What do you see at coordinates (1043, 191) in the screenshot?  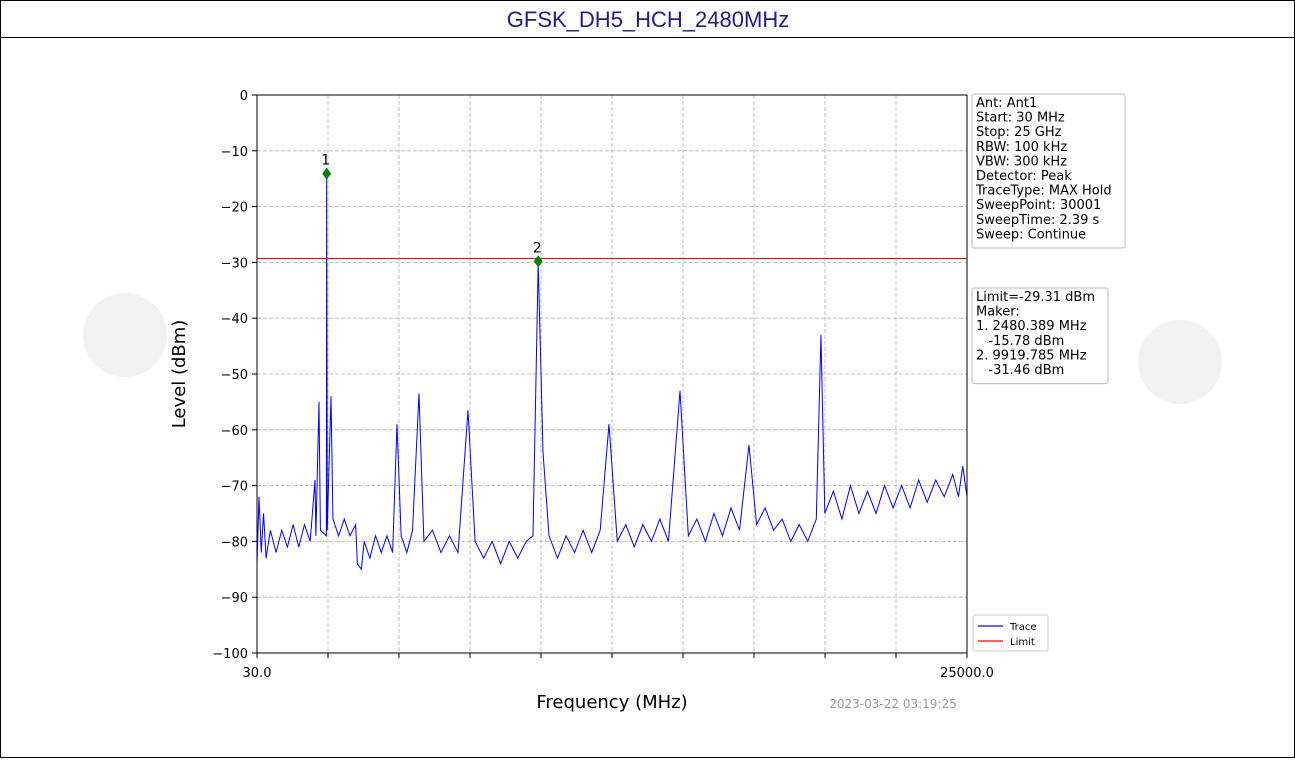 I see `info-line: TraceType: MAX Hold` at bounding box center [1043, 191].